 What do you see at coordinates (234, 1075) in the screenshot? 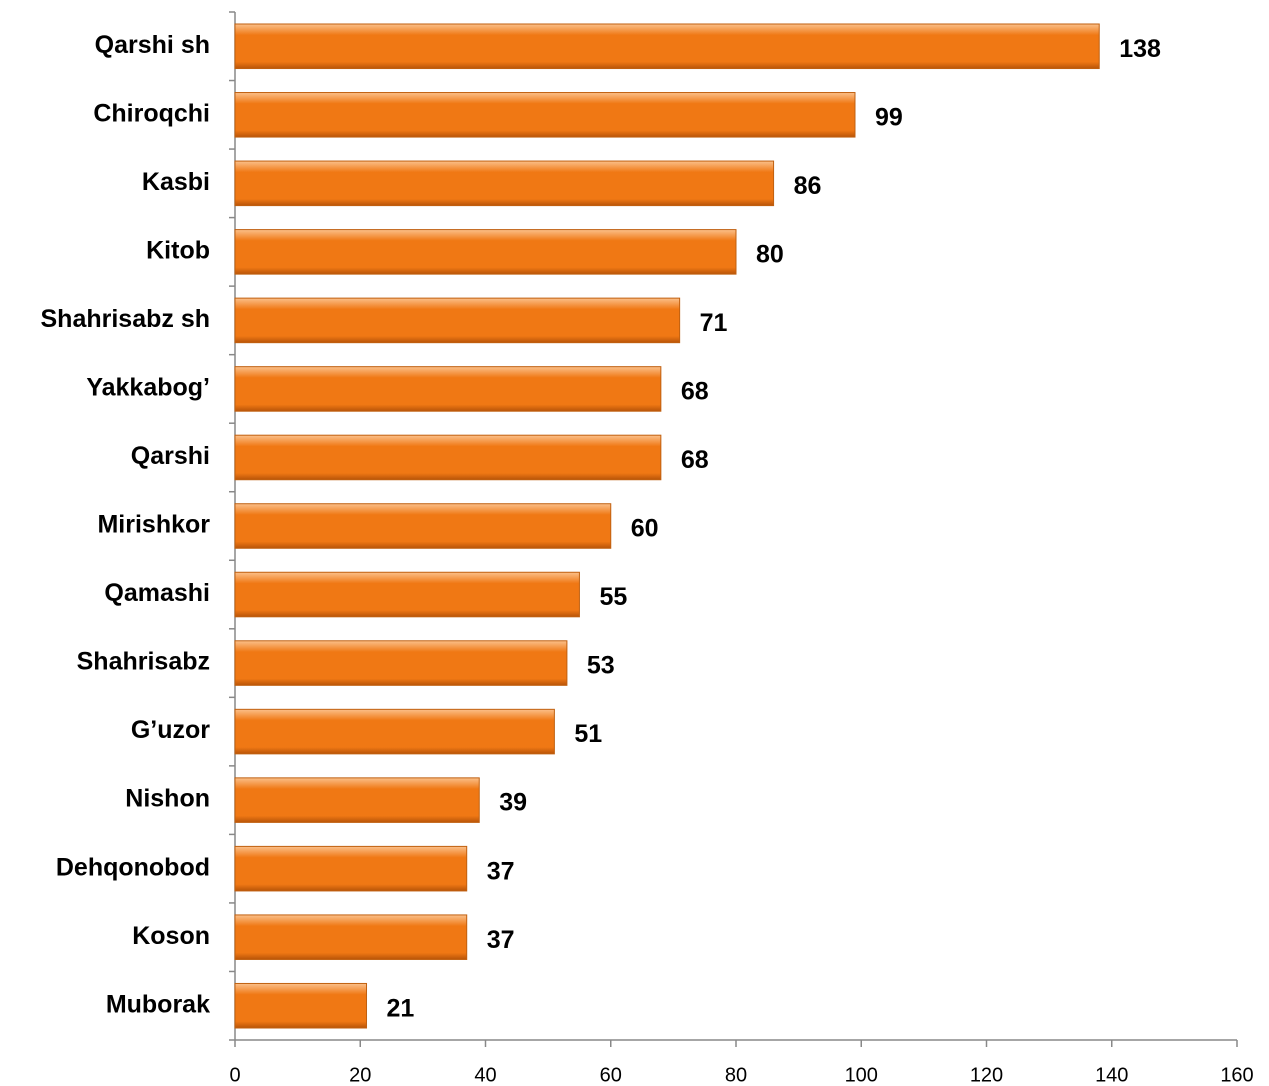
I see `x-tick-label: 0` at bounding box center [234, 1075].